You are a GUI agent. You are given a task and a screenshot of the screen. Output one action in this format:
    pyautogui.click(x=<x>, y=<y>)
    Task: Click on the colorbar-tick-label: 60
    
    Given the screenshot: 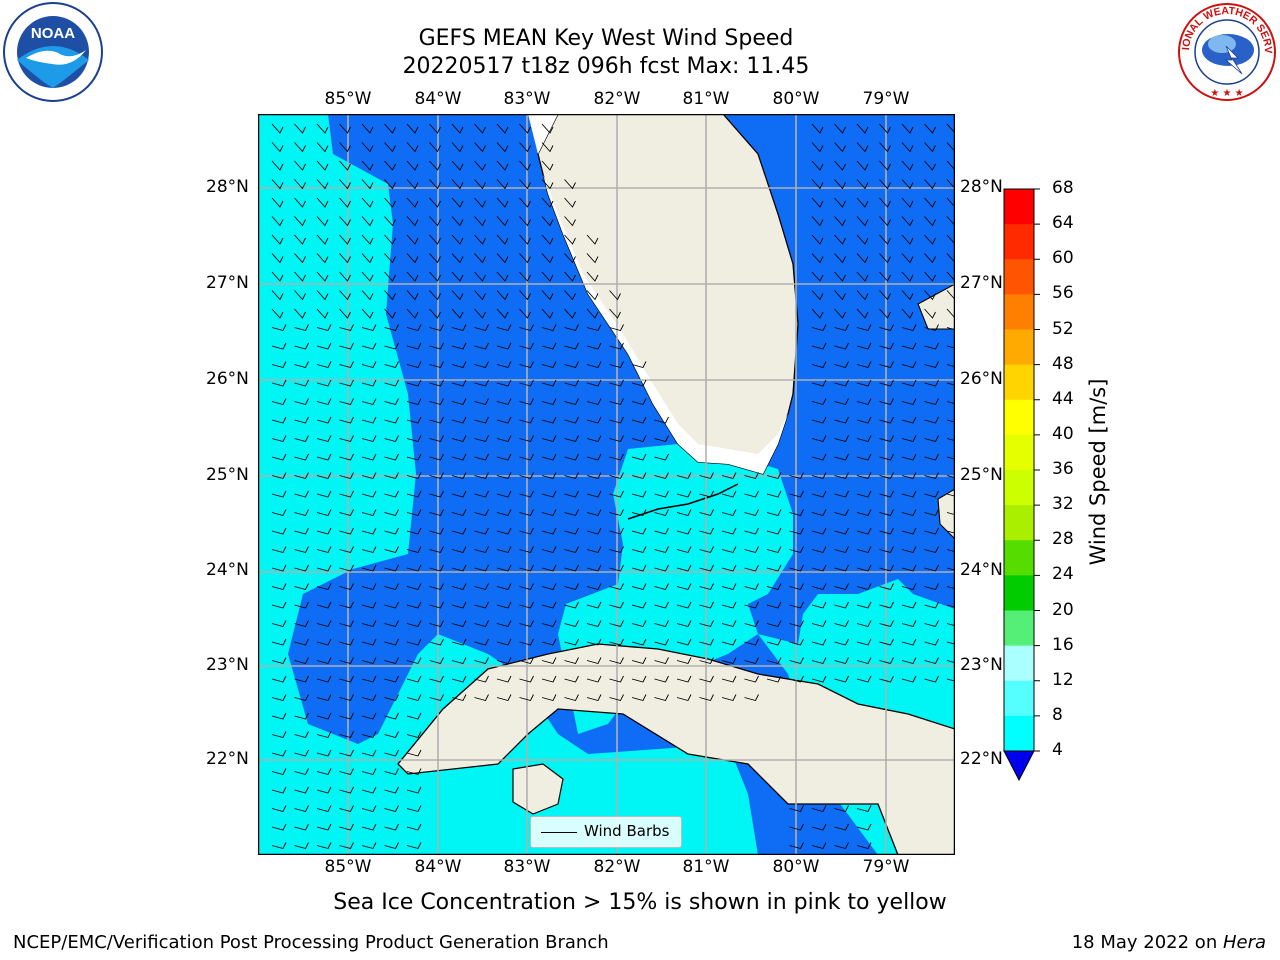 What is the action you would take?
    pyautogui.click(x=1063, y=258)
    